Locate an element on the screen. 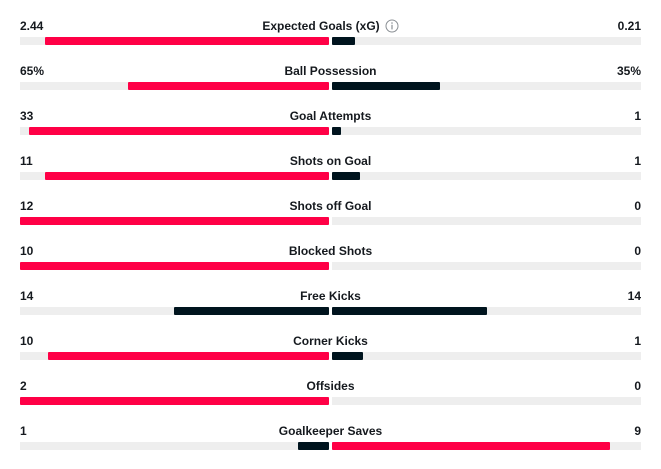 The height and width of the screenshot is (469, 661). stat-label: Free Kicks is located at coordinates (330, 296).